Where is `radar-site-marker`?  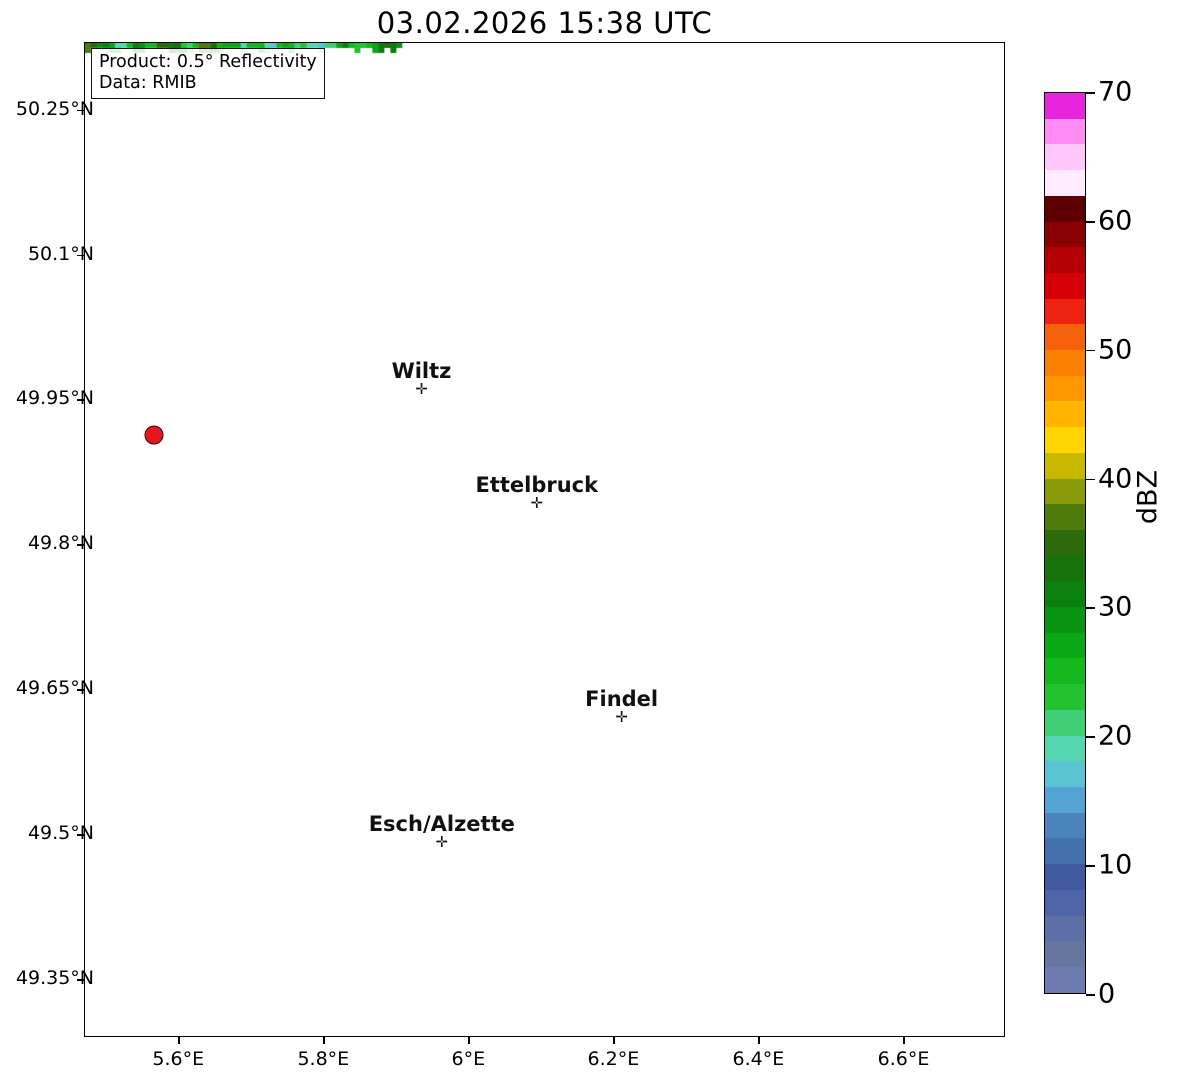 radar-site-marker is located at coordinates (154, 435).